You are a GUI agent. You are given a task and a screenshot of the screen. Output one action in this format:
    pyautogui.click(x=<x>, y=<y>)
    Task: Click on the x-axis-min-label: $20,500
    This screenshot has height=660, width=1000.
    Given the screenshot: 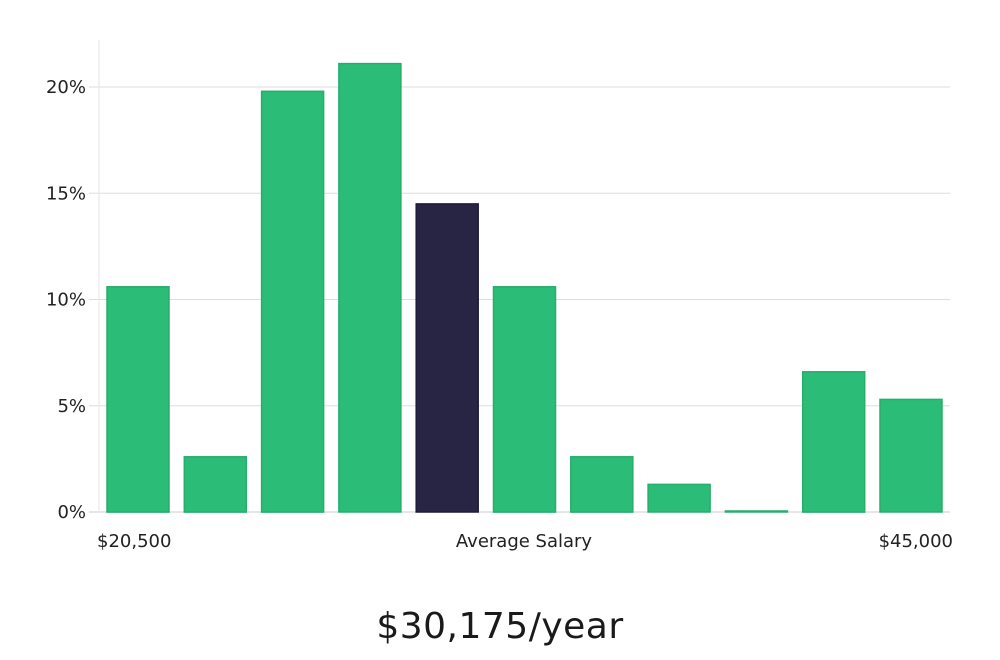 What is the action you would take?
    pyautogui.click(x=134, y=541)
    